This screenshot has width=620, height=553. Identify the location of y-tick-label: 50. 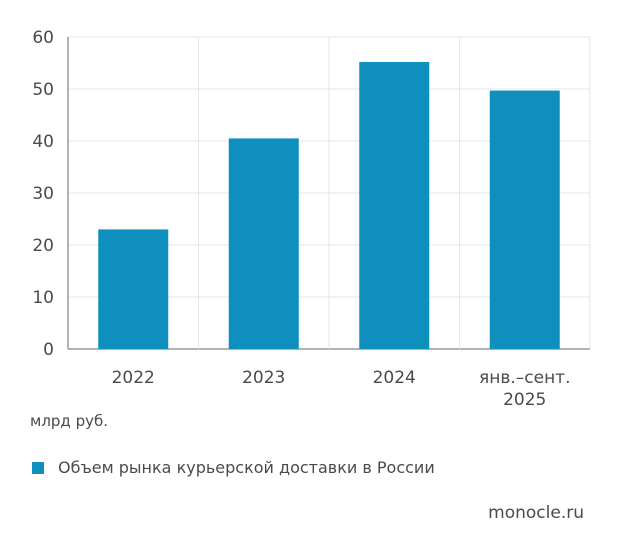
(43, 90).